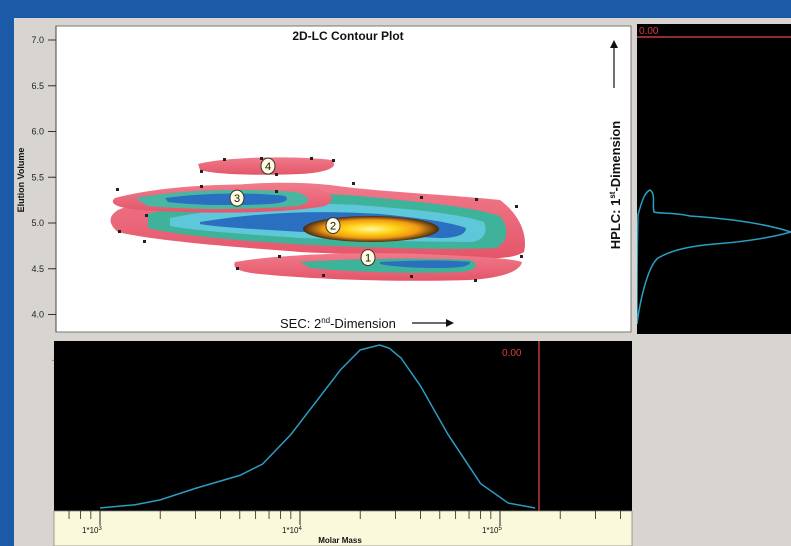  I want to click on mm-axis, so click(343, 528).